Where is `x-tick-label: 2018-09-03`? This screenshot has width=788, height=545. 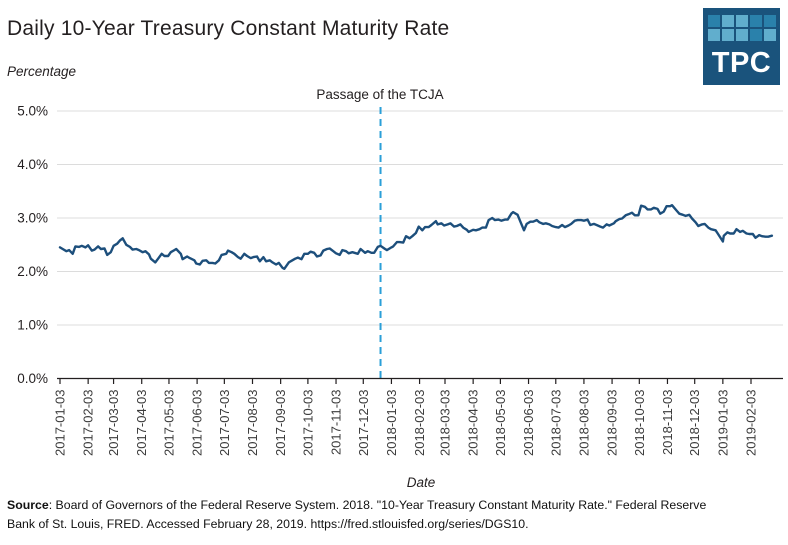 x-tick-label: 2018-09-03 is located at coordinates (612, 423).